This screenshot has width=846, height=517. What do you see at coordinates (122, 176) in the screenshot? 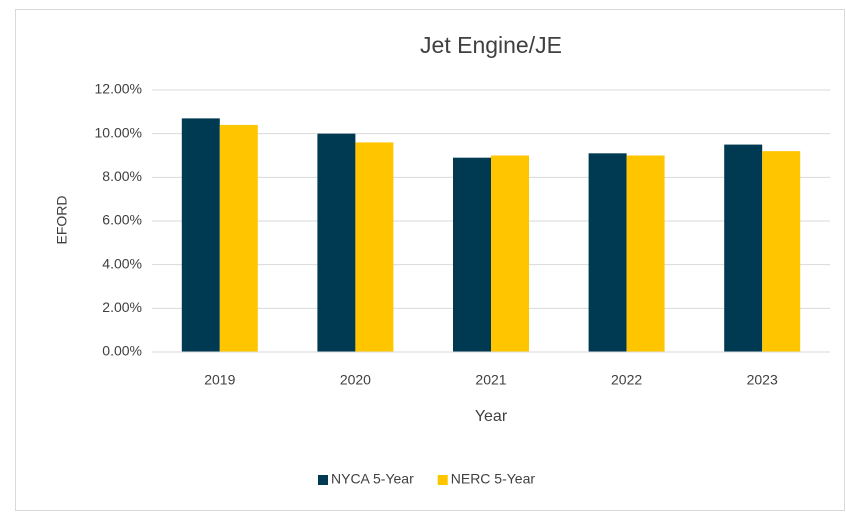
I see `y-tick-label: 8.00%` at bounding box center [122, 176].